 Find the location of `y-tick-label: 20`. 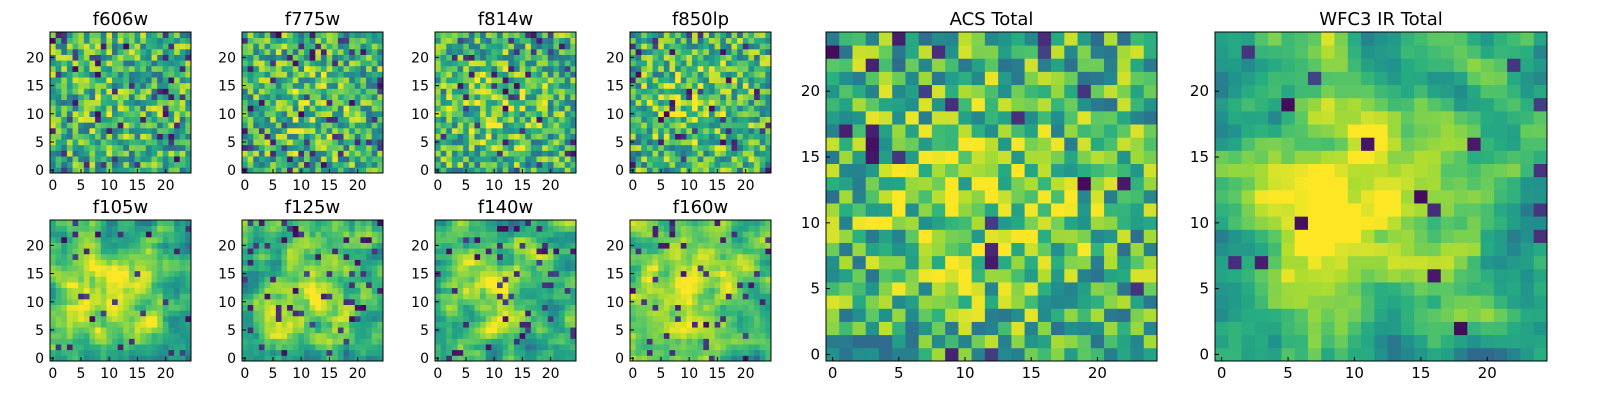

y-tick-label: 20 is located at coordinates (35, 58).